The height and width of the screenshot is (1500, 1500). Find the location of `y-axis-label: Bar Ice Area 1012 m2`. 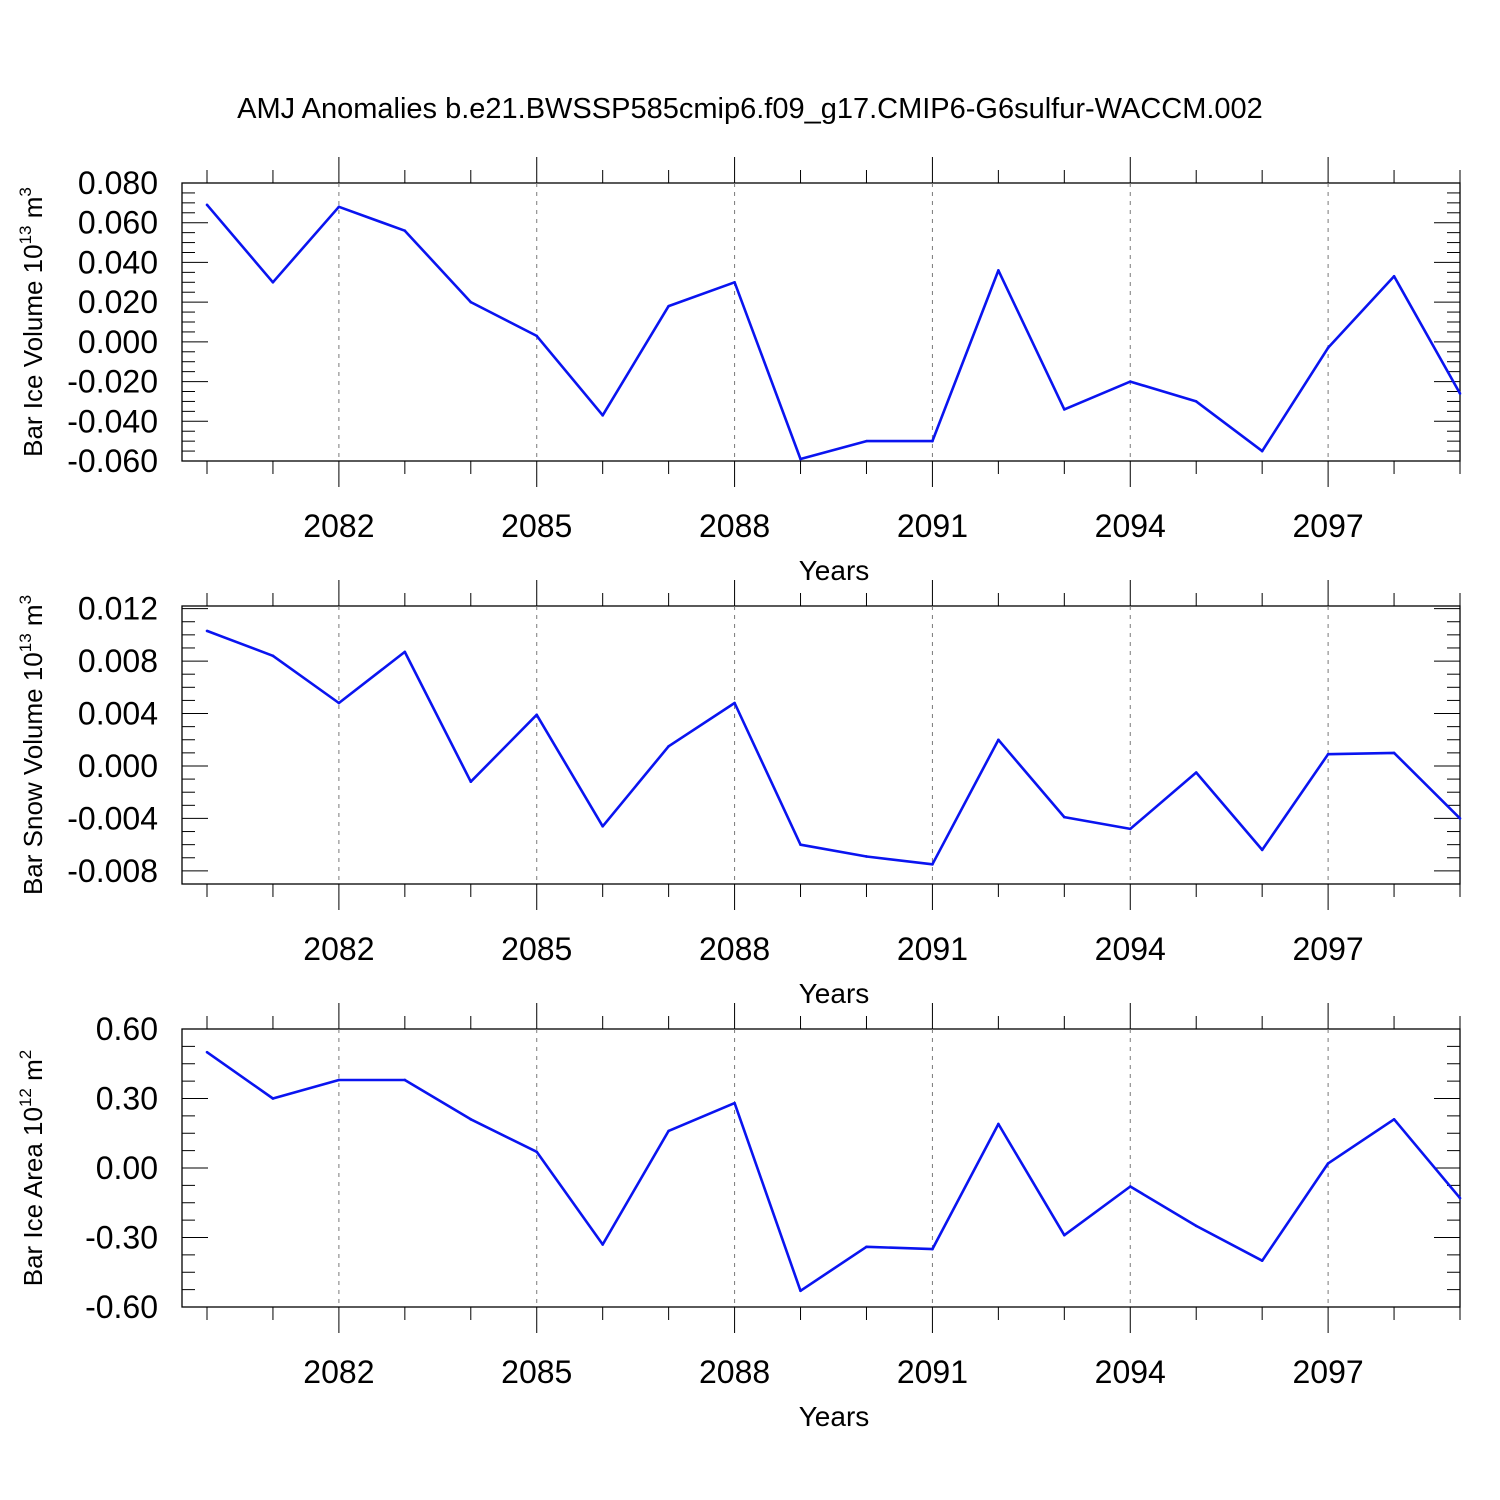

y-axis-label: Bar Ice Area 1012 m2 is located at coordinates (32, 1168).